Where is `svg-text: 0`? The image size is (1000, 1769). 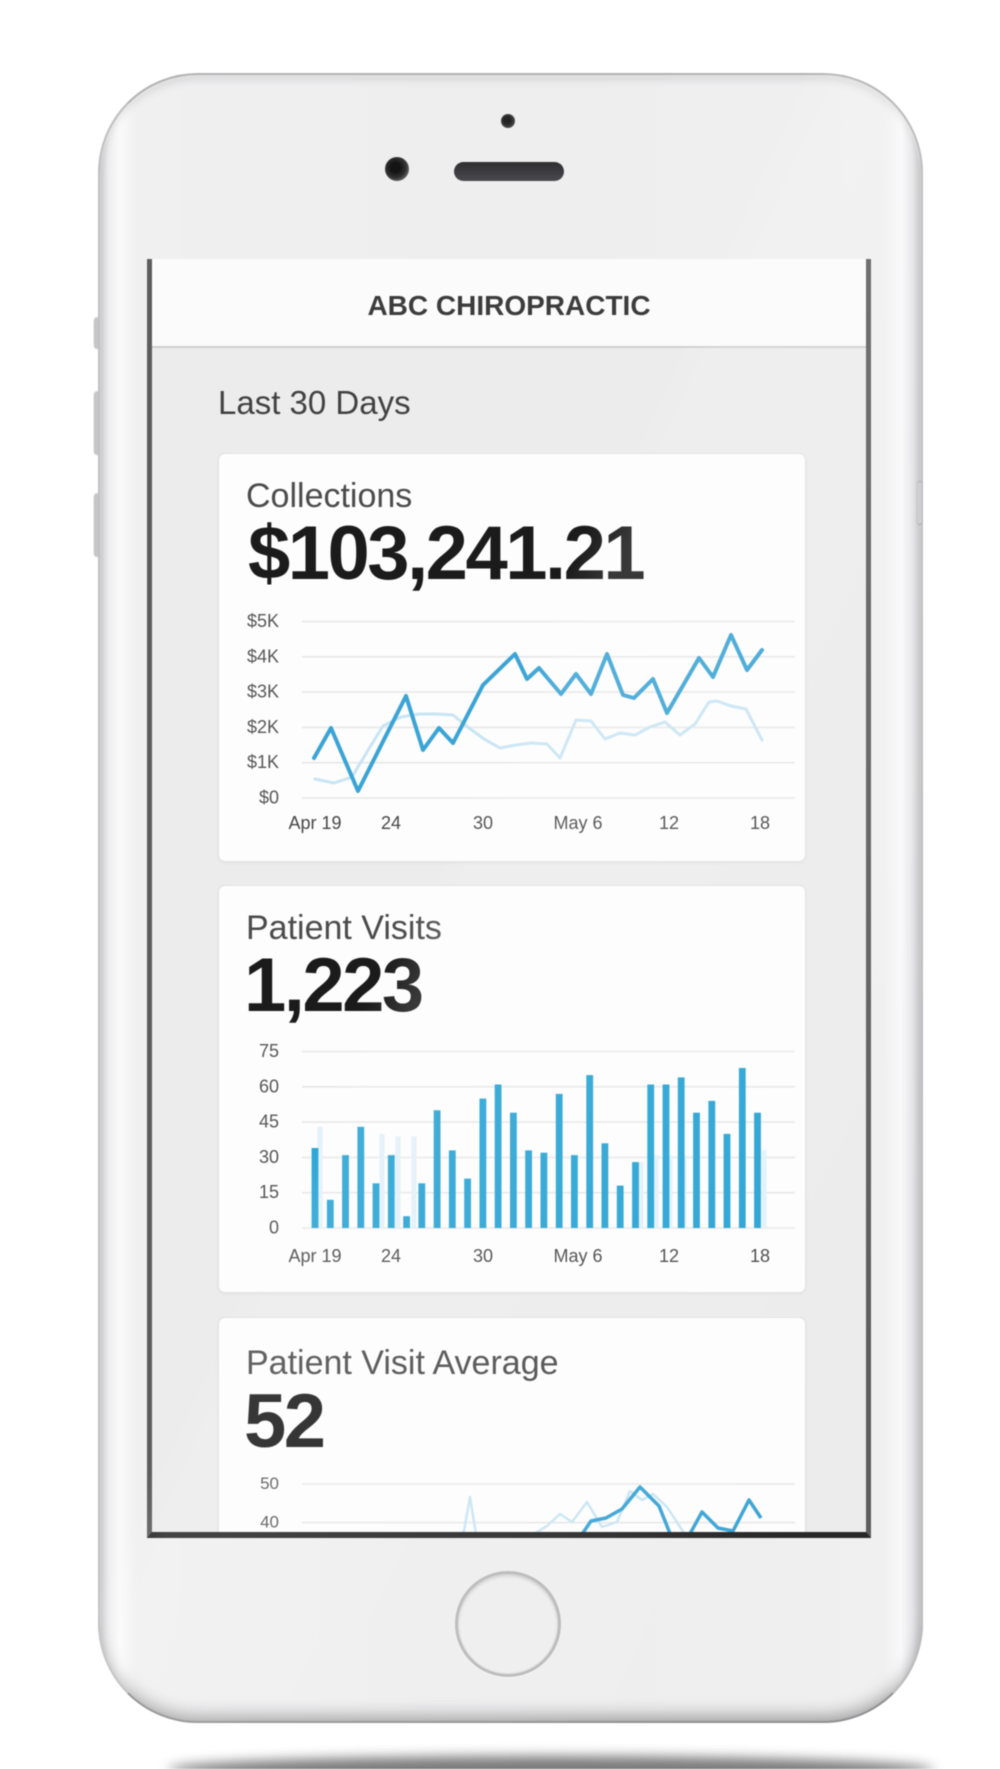 svg-text: 0 is located at coordinates (274, 1228).